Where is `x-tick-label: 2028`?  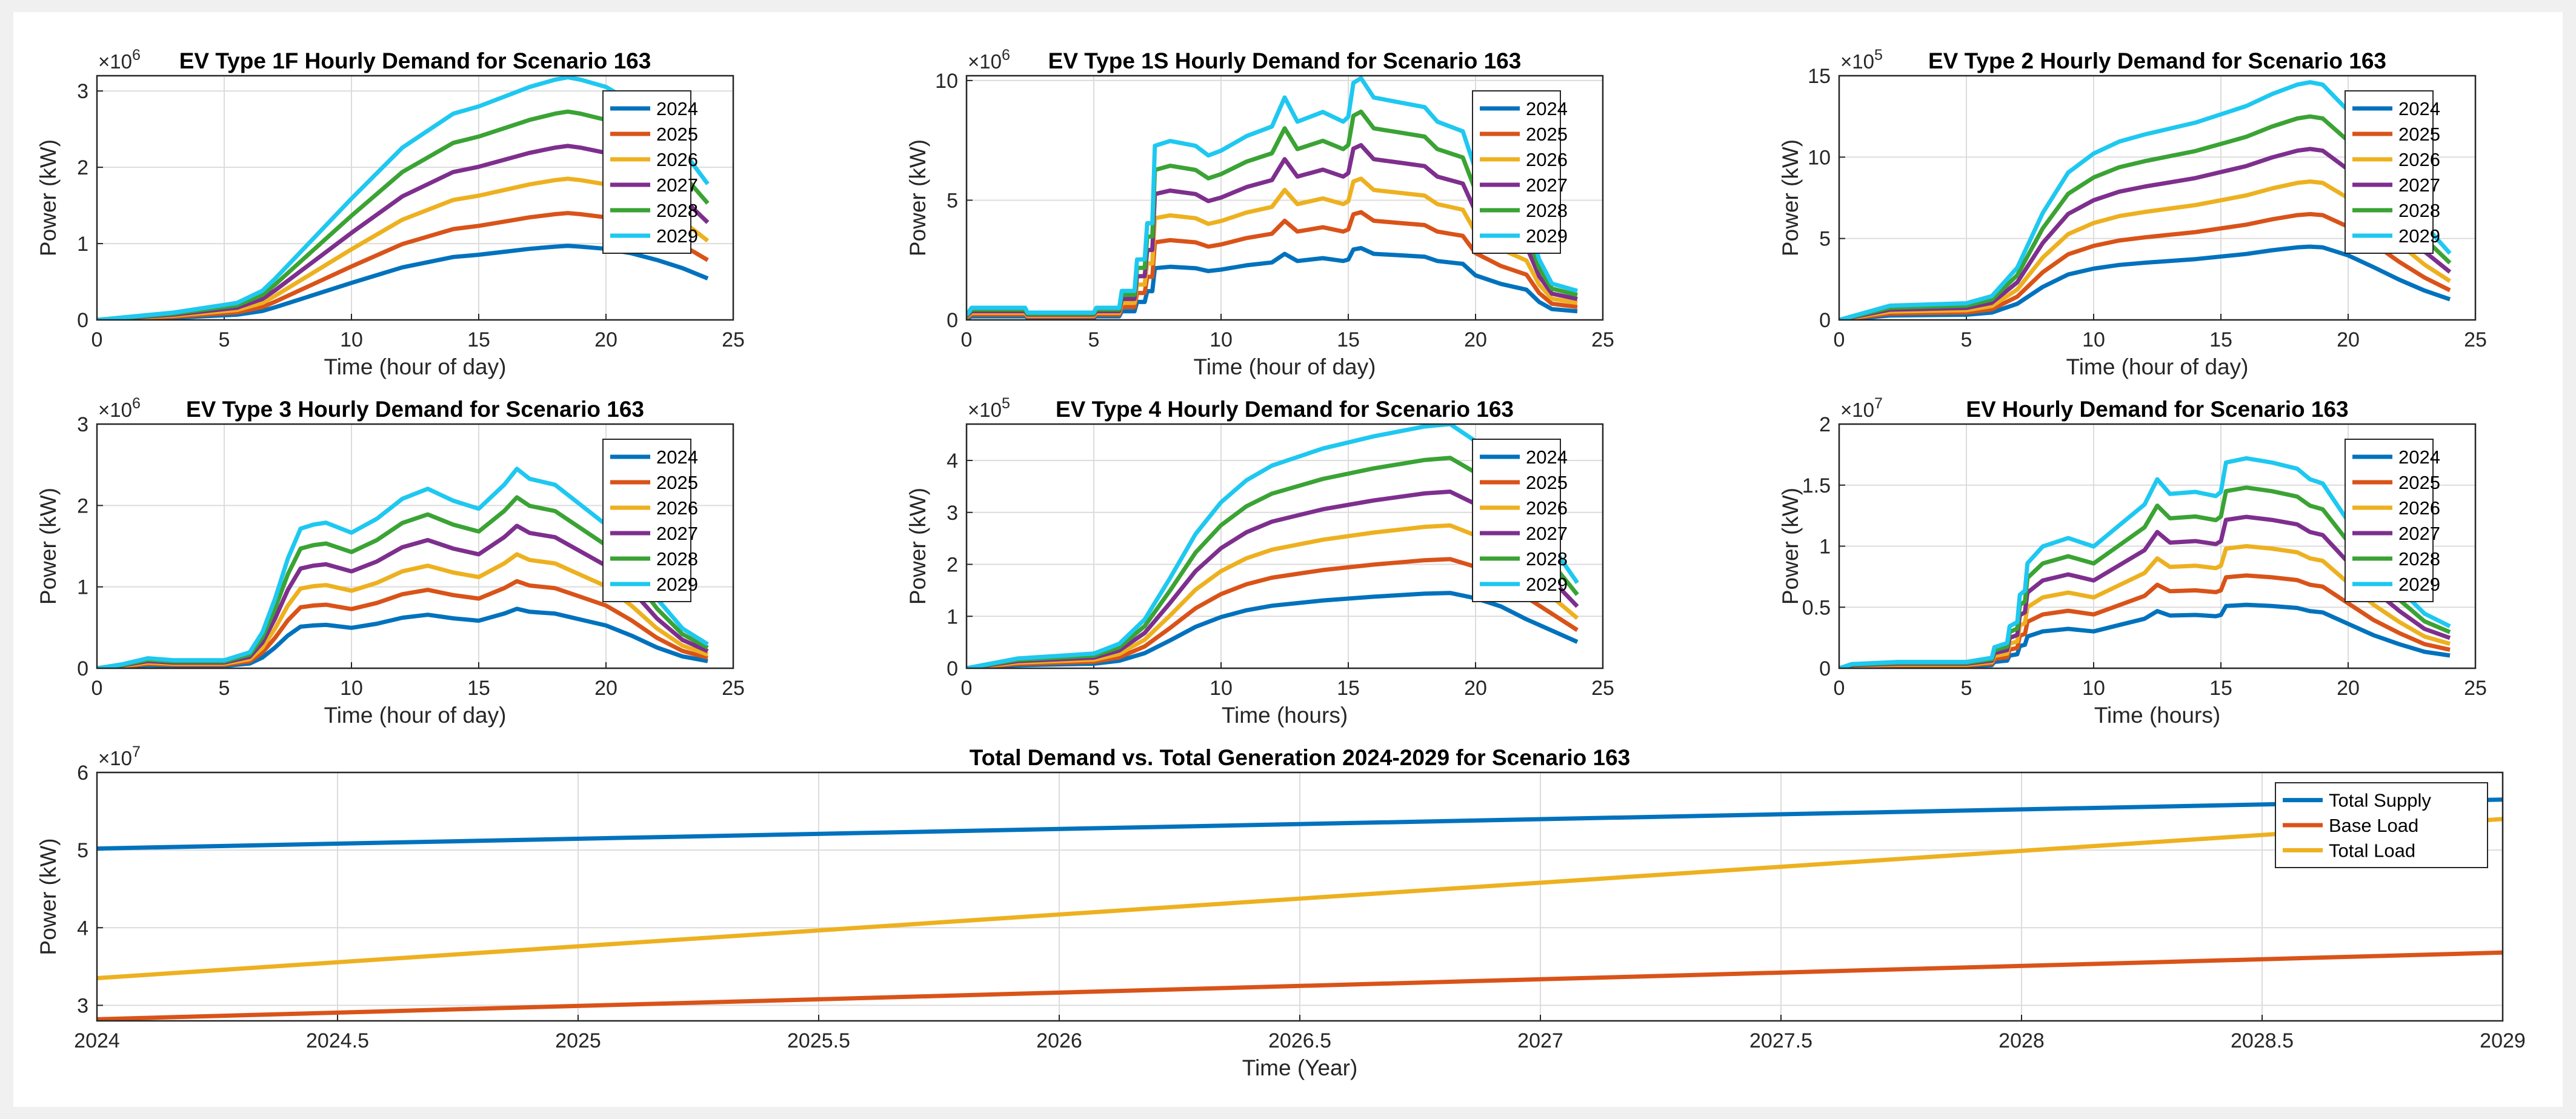 x-tick-label: 2028 is located at coordinates (2022, 1040).